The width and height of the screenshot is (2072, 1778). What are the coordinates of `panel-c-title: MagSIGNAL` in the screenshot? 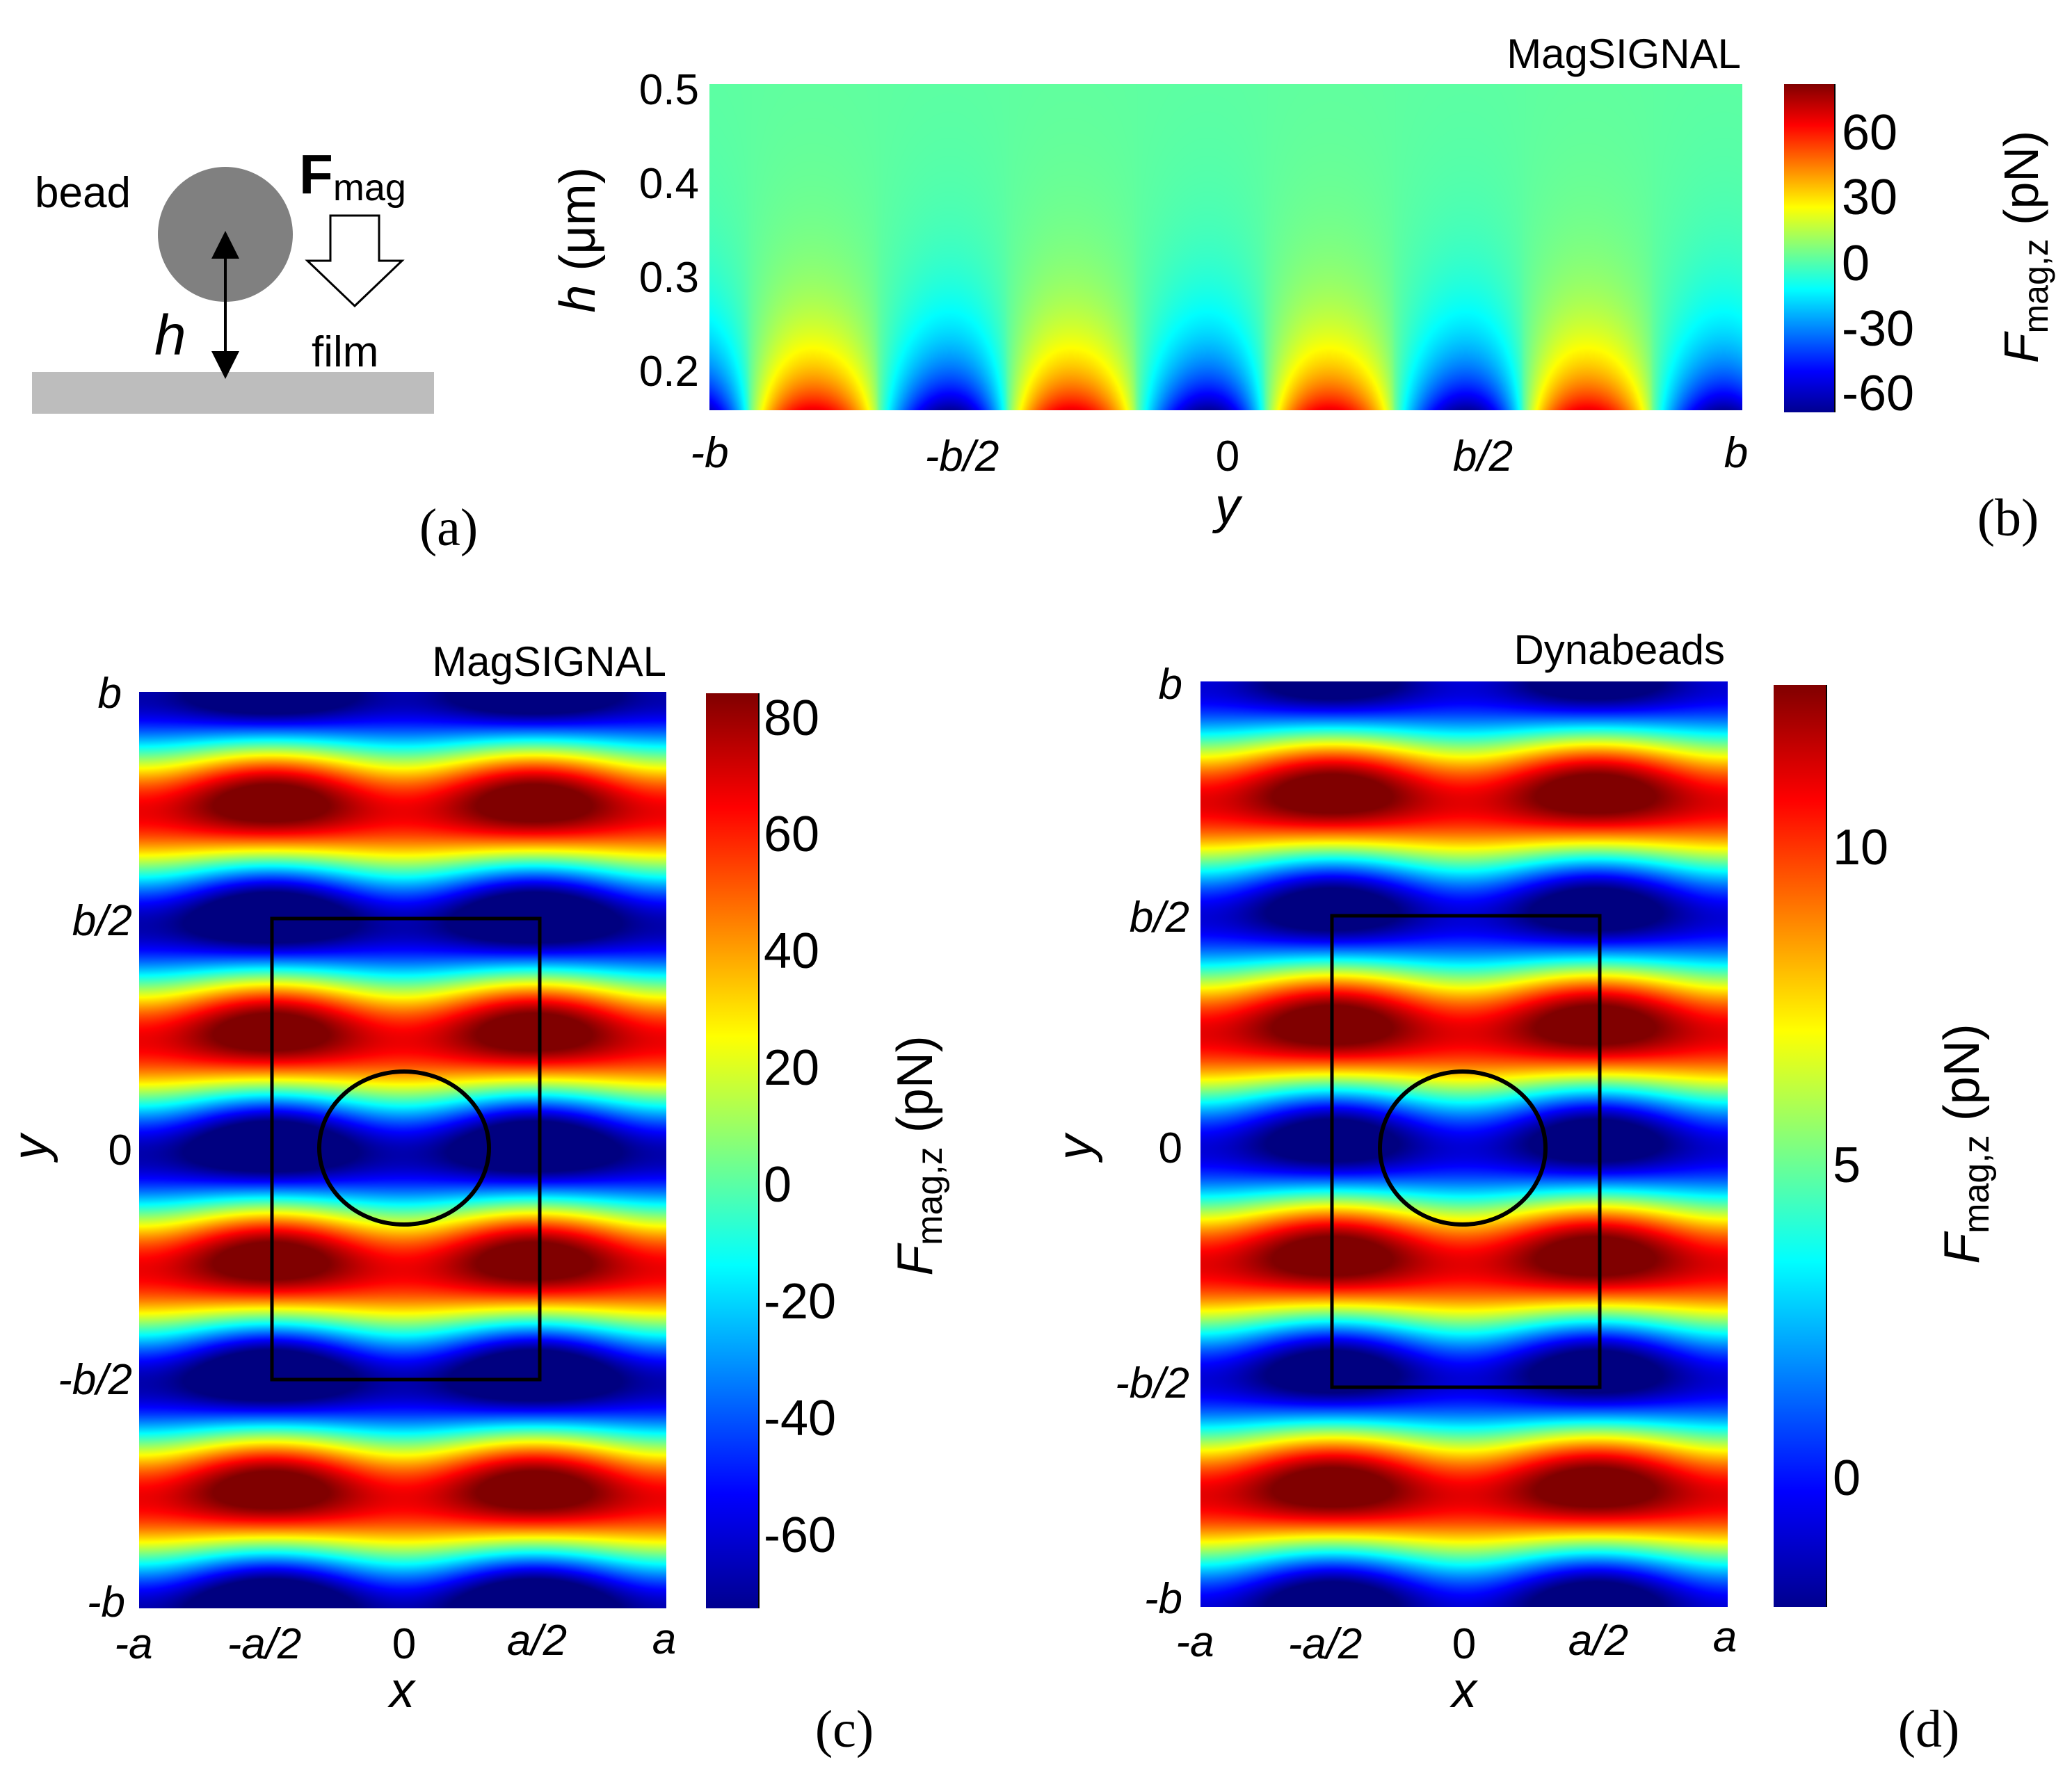 It's located at (549, 662).